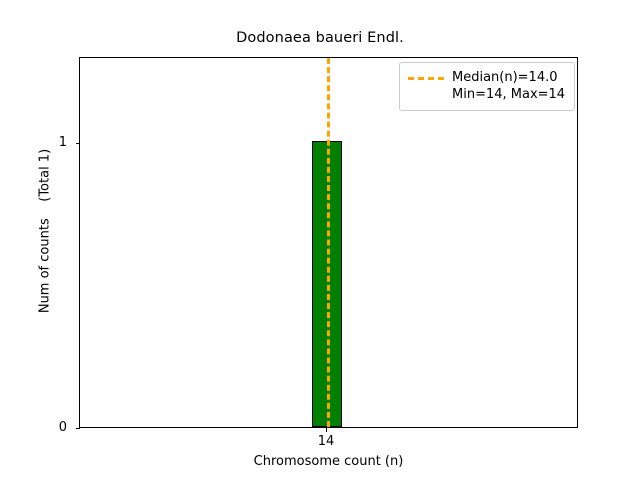  Describe the element at coordinates (505, 77) in the screenshot. I see `legend-median-label: Median(n)=14.0` at that location.